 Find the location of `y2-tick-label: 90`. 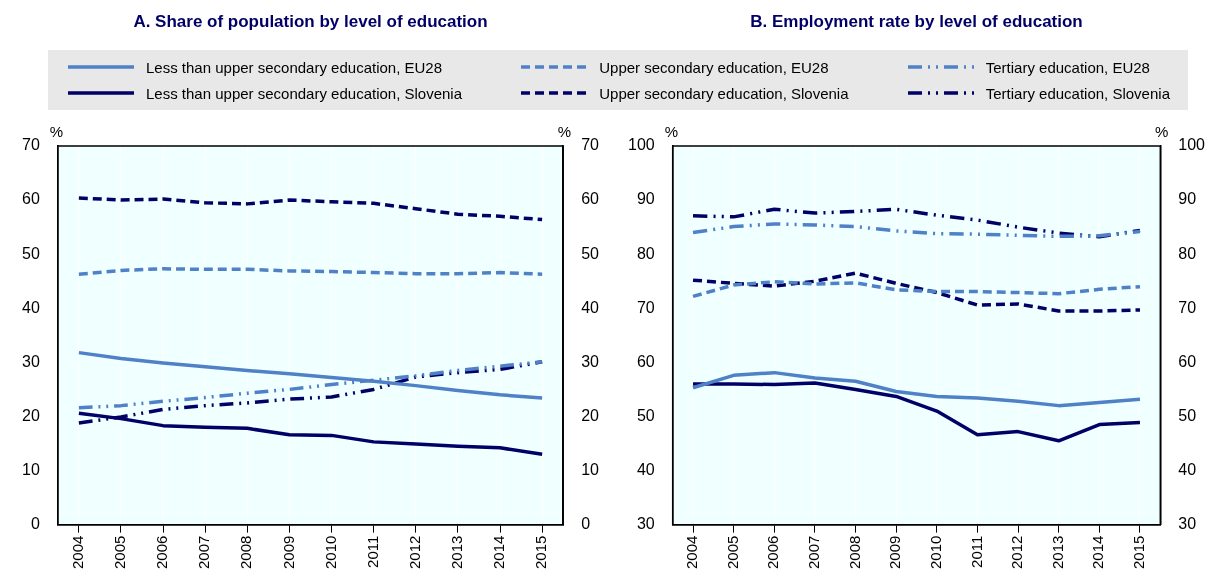

y2-tick-label: 90 is located at coordinates (1187, 199).